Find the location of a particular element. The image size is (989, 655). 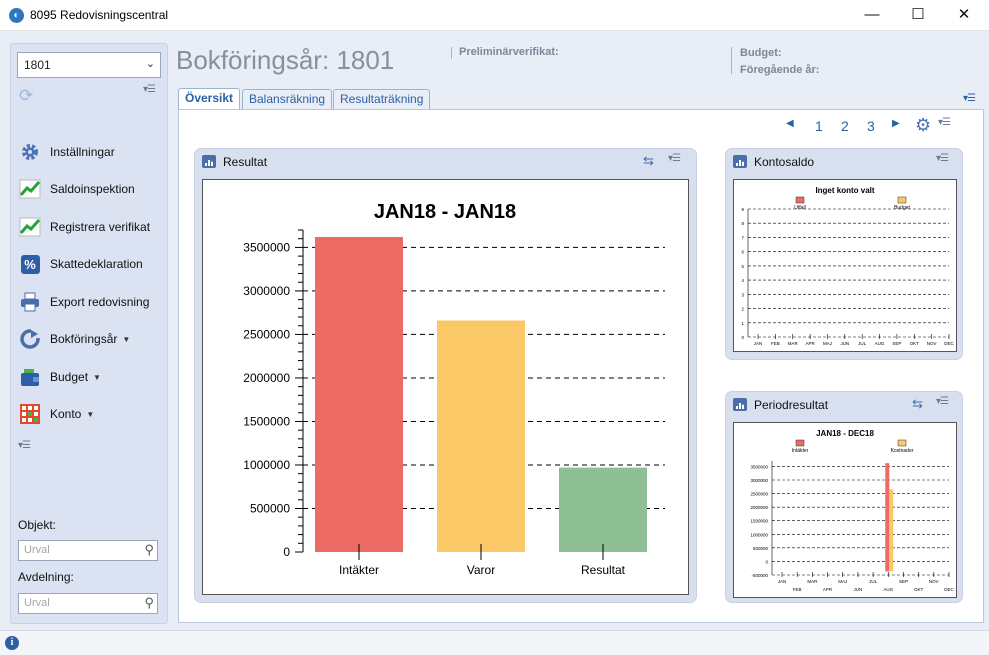

y-tick-label: 3 is located at coordinates (742, 294).